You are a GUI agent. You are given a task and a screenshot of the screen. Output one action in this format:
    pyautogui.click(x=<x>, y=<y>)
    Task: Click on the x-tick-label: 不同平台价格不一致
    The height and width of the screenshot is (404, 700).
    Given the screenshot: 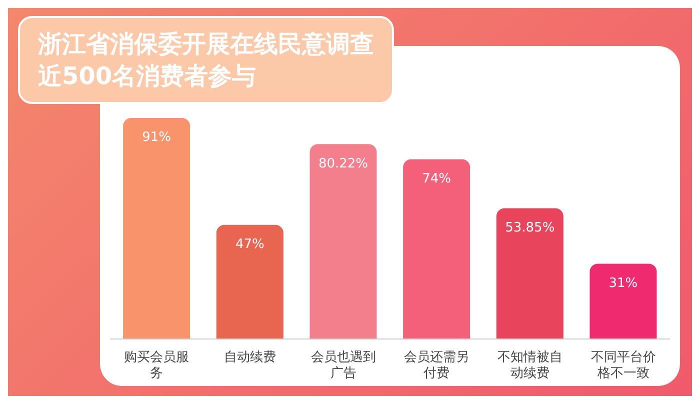 What is the action you would take?
    pyautogui.click(x=623, y=365)
    